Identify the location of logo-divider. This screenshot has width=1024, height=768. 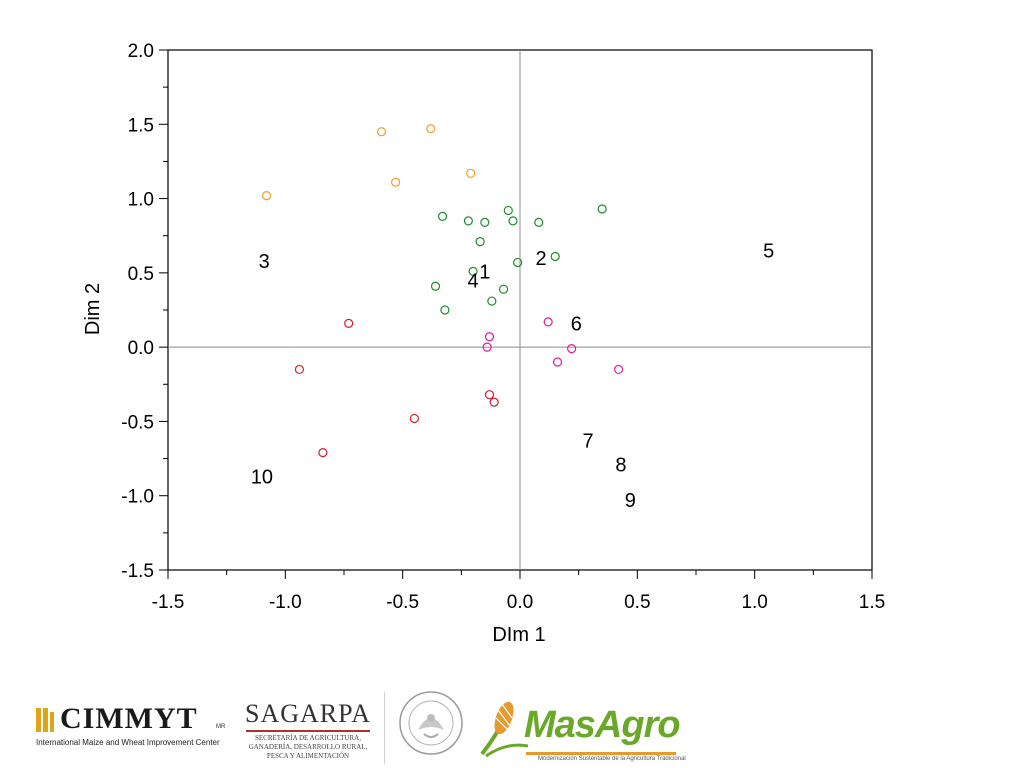
(384, 728).